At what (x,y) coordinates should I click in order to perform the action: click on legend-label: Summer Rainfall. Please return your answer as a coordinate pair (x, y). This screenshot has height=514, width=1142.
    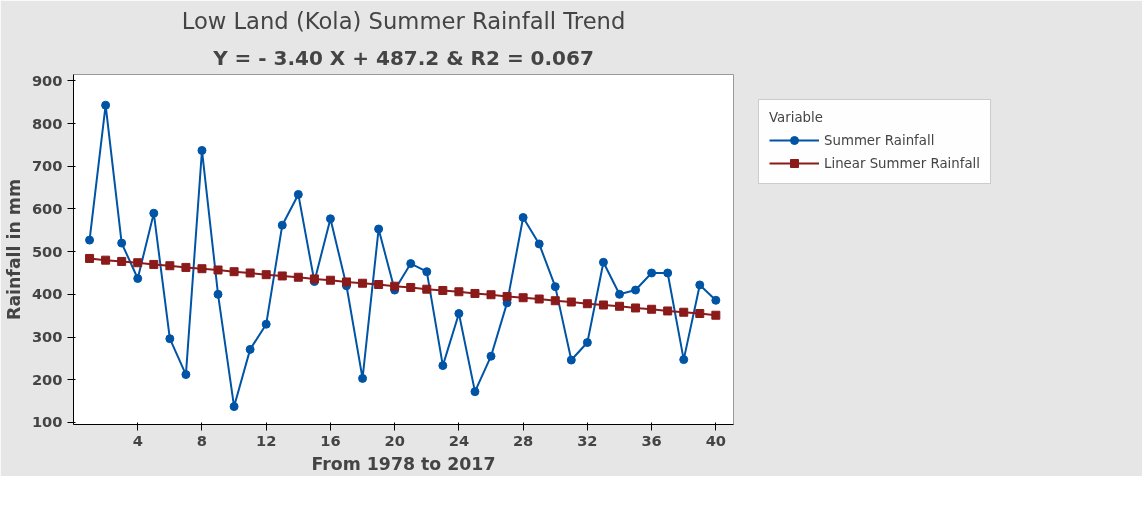
    Looking at the image, I should click on (879, 140).